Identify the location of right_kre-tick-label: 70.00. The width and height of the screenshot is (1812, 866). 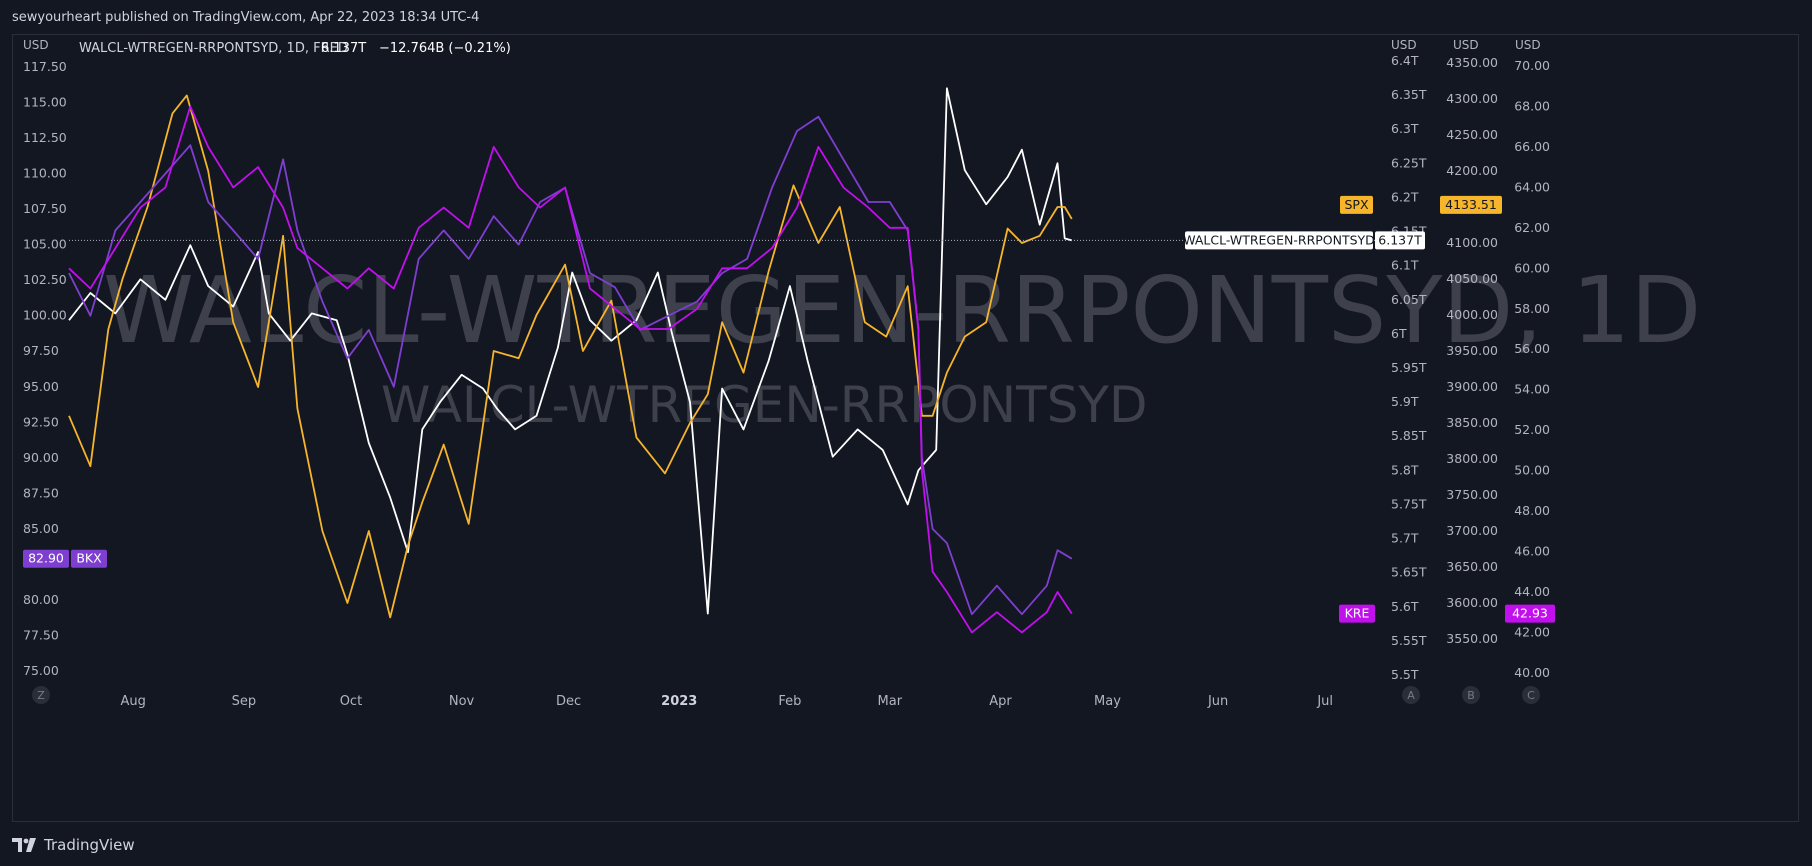
(1532, 65).